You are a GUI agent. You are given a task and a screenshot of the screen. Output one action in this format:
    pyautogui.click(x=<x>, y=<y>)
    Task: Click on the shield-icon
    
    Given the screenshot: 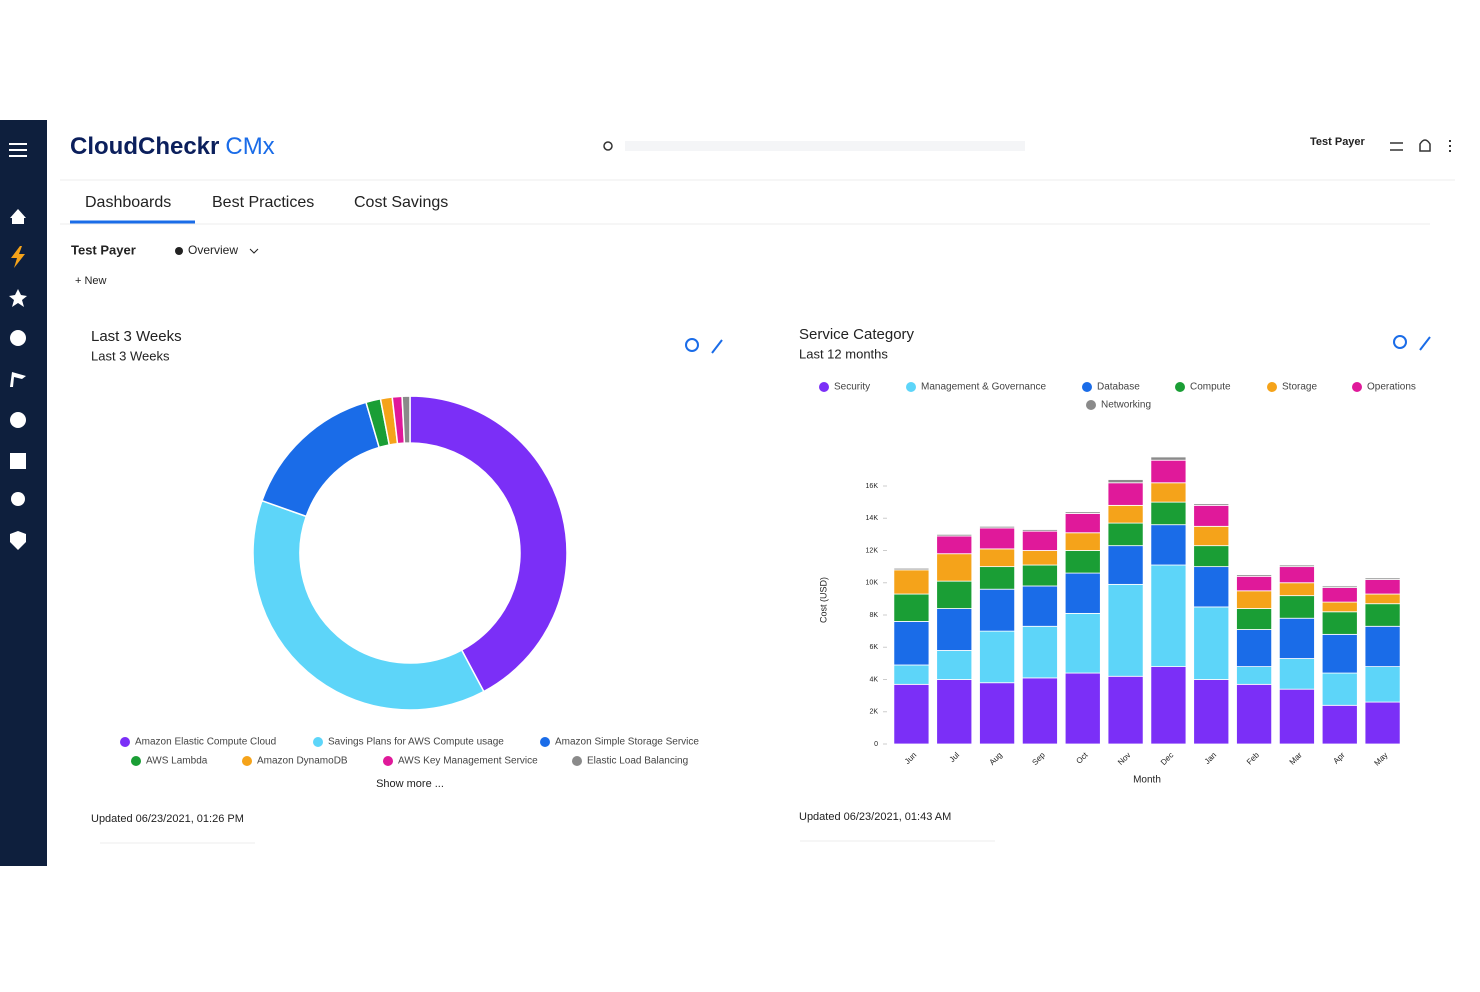 What is the action you would take?
    pyautogui.click(x=18, y=540)
    